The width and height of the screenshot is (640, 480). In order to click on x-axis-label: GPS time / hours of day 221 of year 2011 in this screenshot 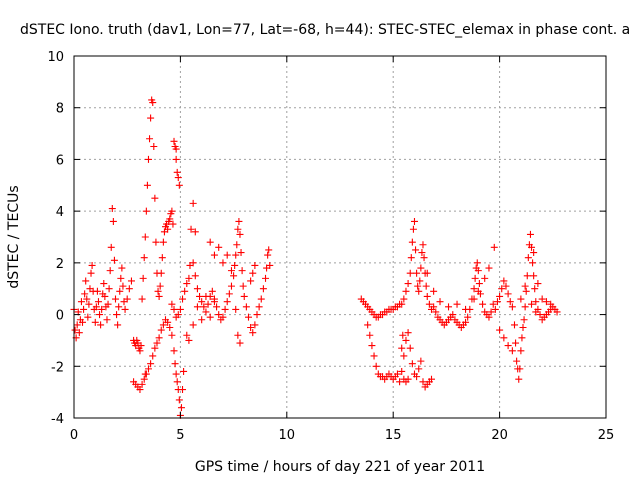, I will do `click(340, 467)`.